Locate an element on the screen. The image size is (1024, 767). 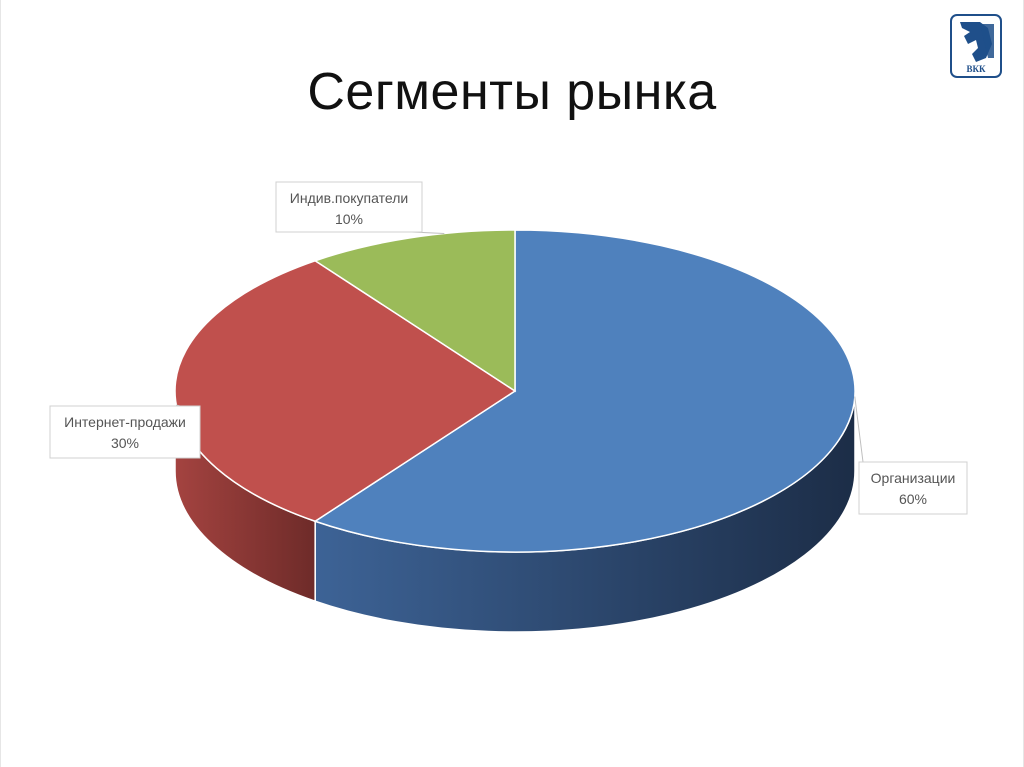
data-label-category-организации: Организации is located at coordinates (913, 478).